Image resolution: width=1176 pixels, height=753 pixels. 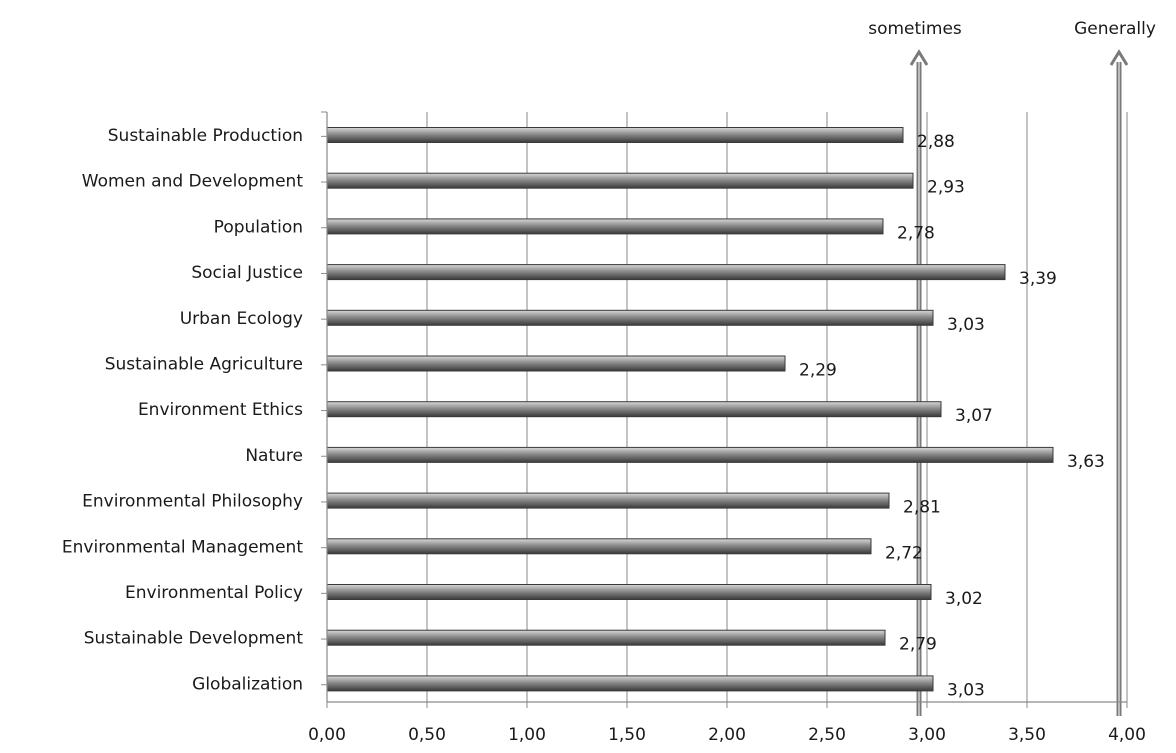 I want to click on category-label: Nature, so click(x=274, y=456).